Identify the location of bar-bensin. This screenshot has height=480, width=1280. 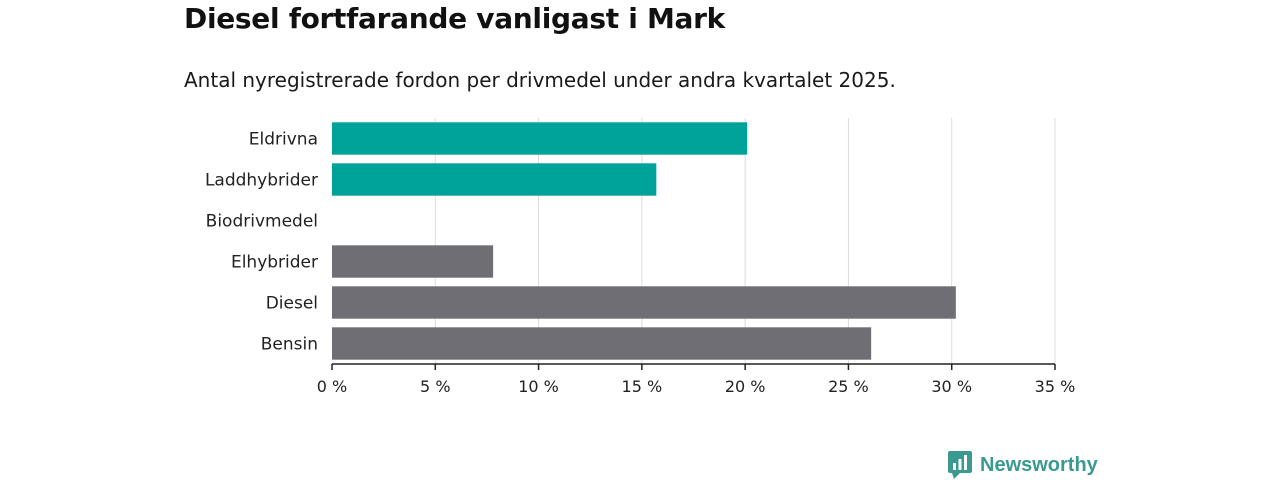
(602, 343).